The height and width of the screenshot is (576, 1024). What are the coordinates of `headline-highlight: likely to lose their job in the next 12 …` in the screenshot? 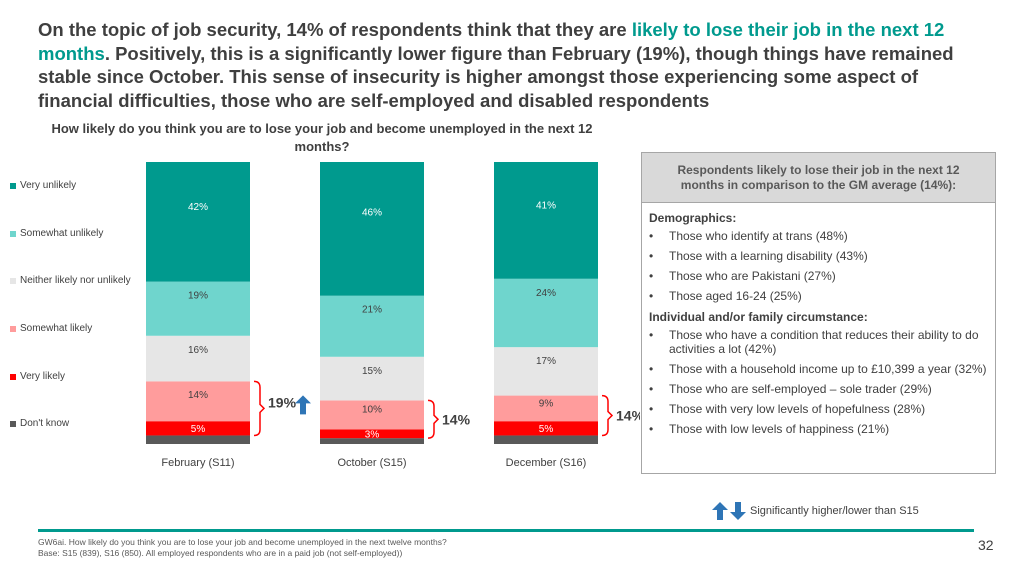 It's located at (491, 41).